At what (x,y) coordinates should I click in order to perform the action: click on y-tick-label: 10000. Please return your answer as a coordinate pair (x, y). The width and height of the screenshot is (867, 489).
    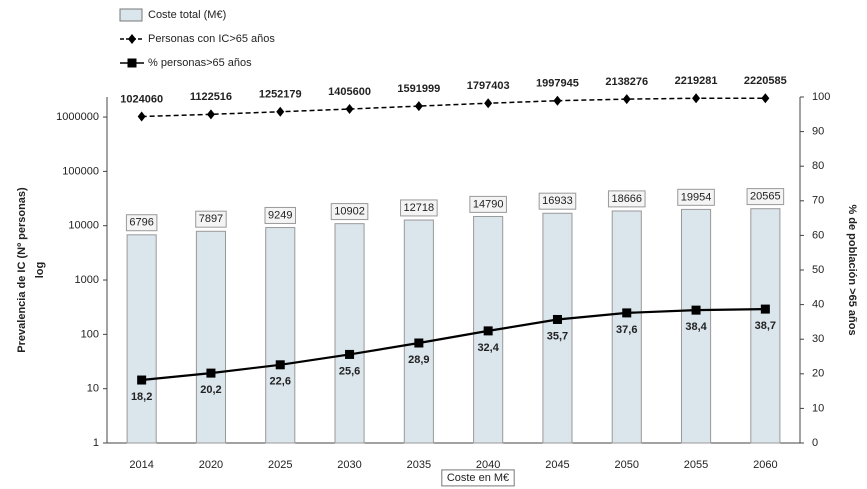
    Looking at the image, I should click on (83, 226).